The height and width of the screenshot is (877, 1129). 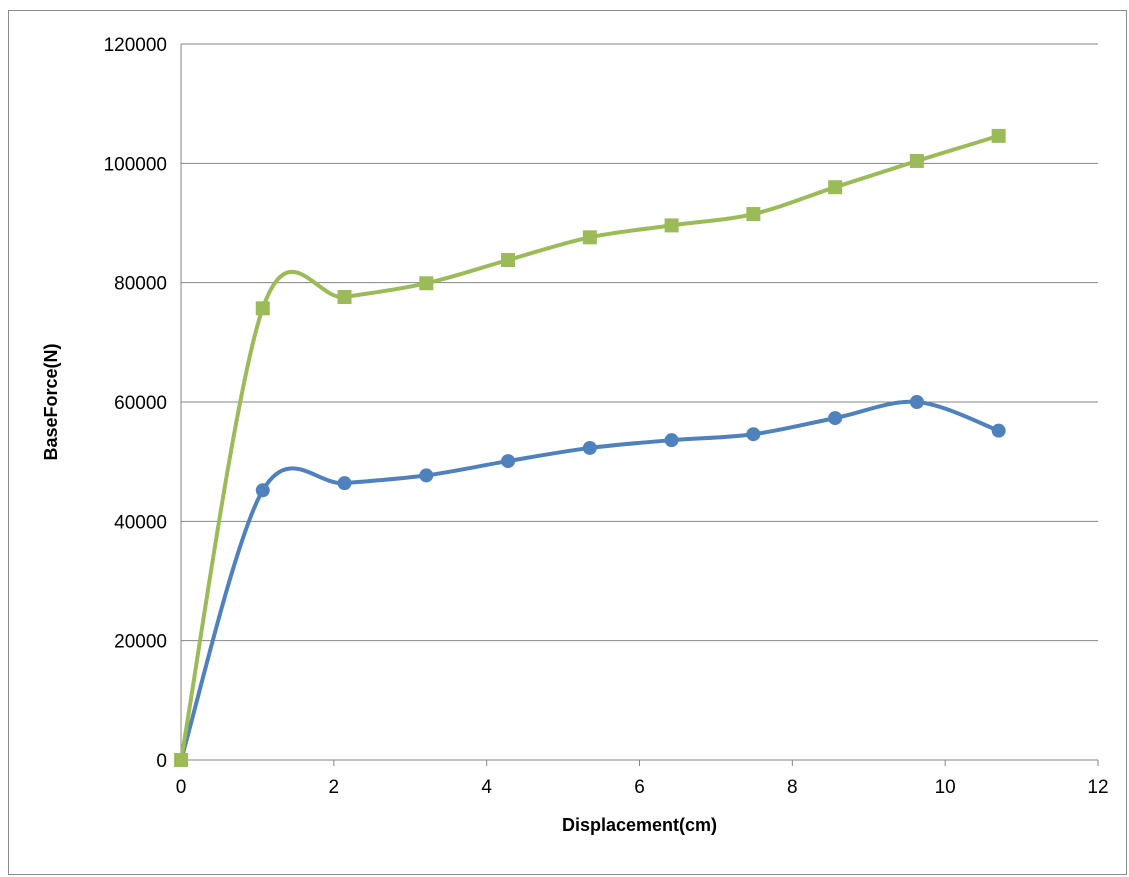 I want to click on y-tick-label: 40000, so click(x=140, y=522).